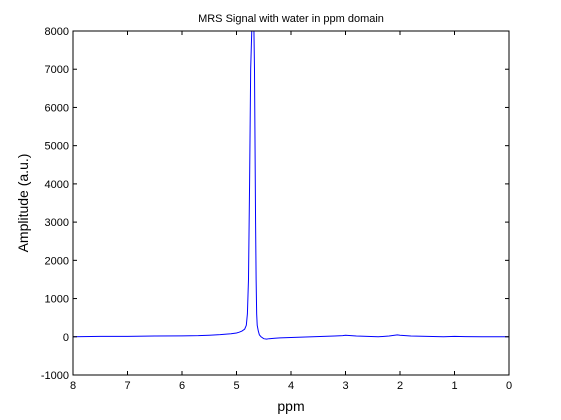 The width and height of the screenshot is (561, 420). I want to click on y-tick-label: 2000, so click(57, 261).